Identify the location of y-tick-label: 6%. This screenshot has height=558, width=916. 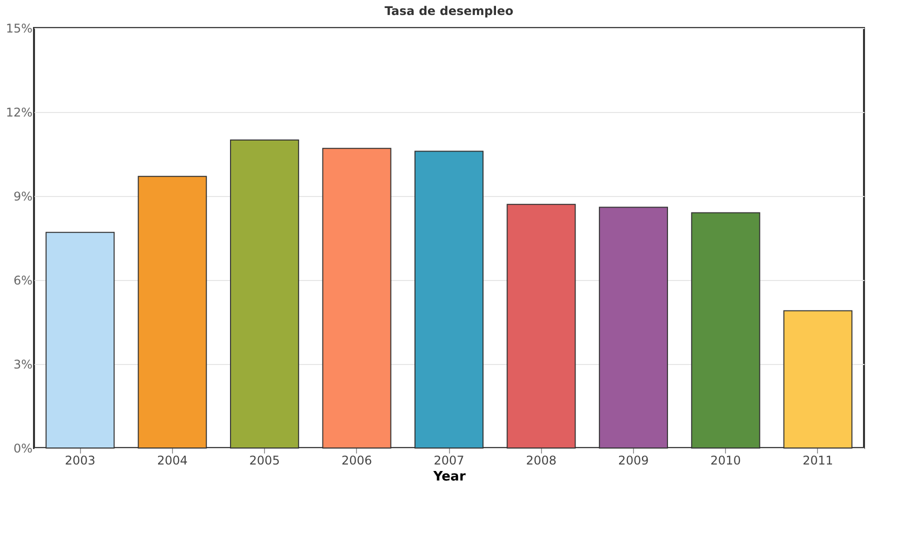
(22, 281).